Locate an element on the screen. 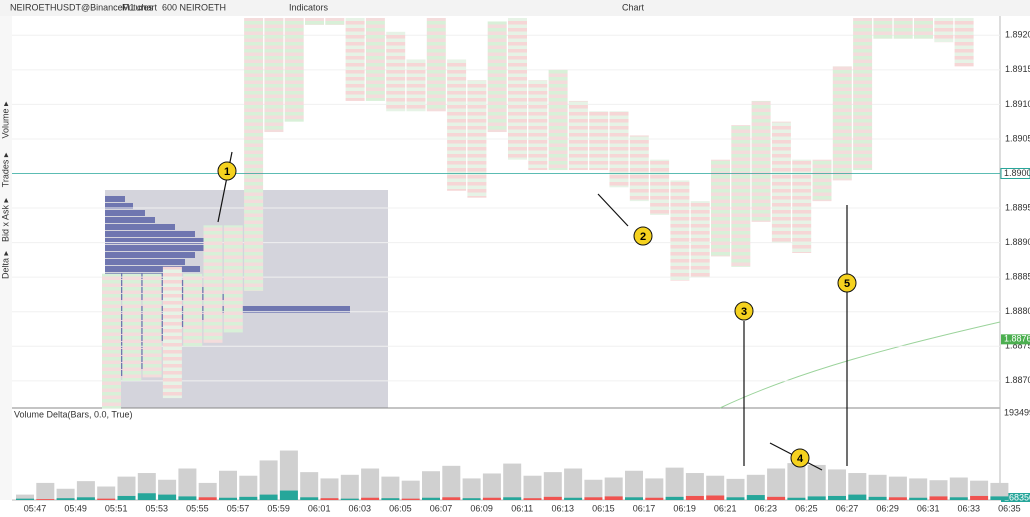 Image resolution: width=1030 pixels, height=517 pixels. time-label: 06:03 is located at coordinates (360, 508).